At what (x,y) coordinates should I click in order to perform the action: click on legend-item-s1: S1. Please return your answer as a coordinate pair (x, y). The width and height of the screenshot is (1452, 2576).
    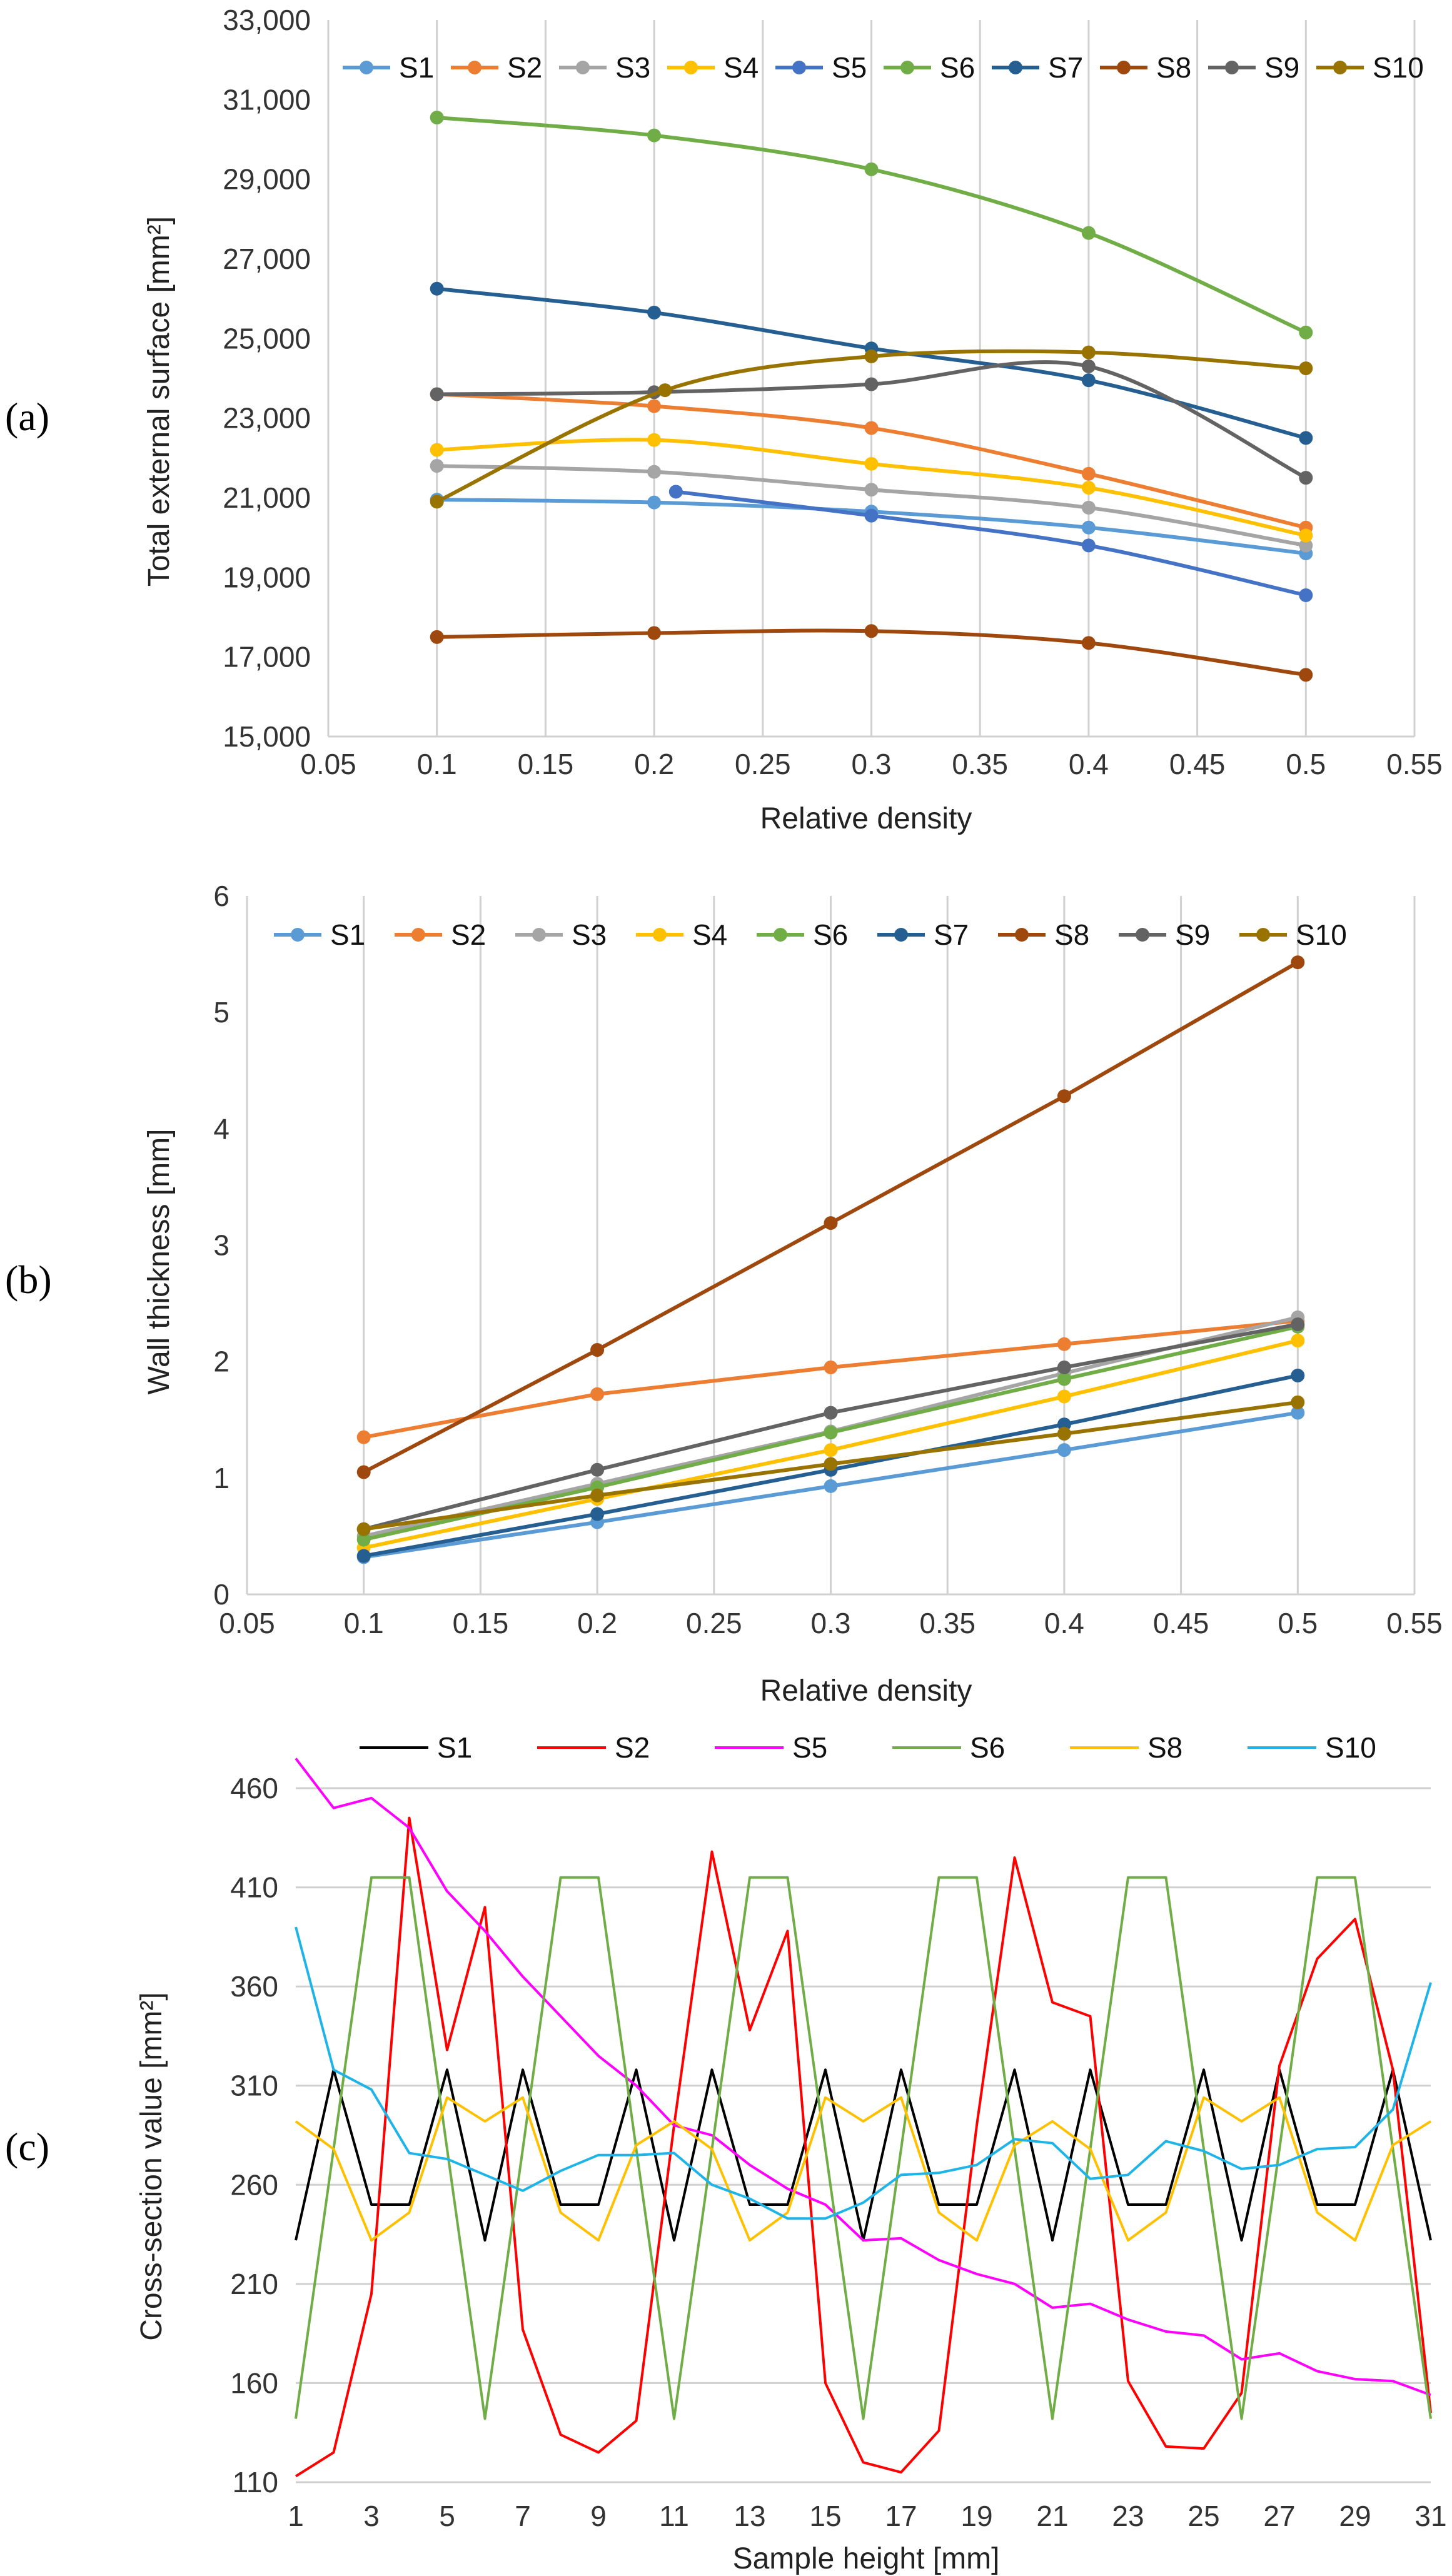
    Looking at the image, I should click on (416, 1747).